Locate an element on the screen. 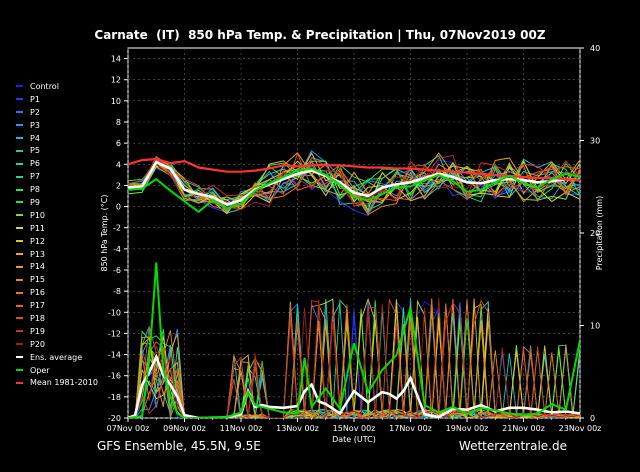  legend-label: Ens. average is located at coordinates (56, 357).